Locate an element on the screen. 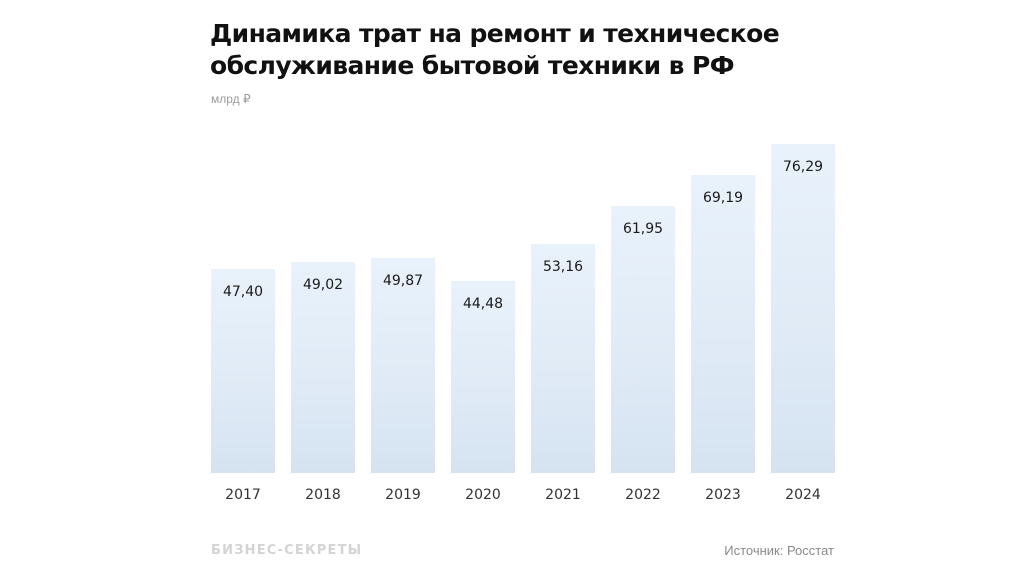 This screenshot has height=576, width=1024. bar-value-label: 69,19 is located at coordinates (723, 198).